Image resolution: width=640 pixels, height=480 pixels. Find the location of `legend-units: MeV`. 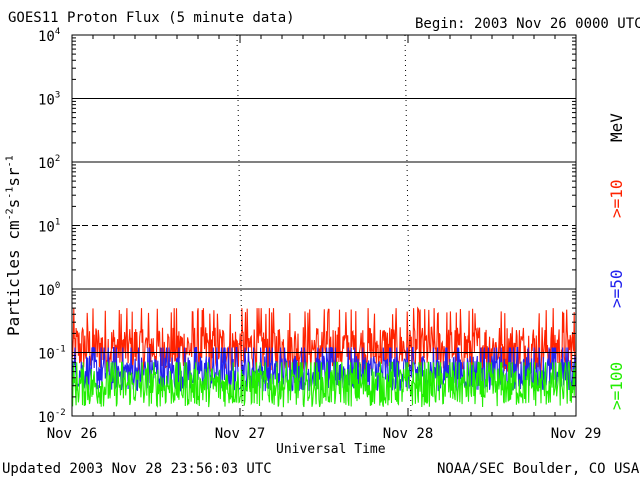

legend-units: MeV is located at coordinates (616, 127).